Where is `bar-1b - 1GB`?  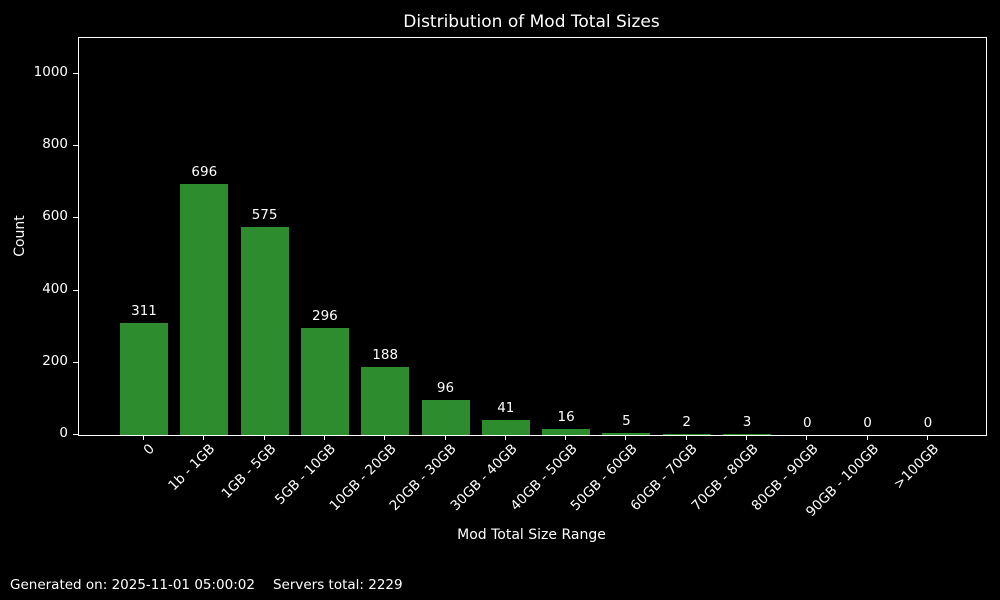
bar-1b - 1GB is located at coordinates (204, 309).